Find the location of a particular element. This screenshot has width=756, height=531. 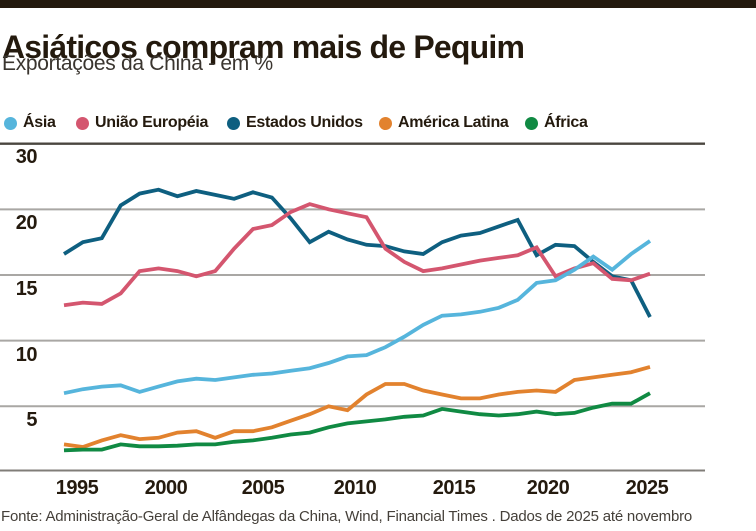

legend-item-estados-unidos: Estados Unidos is located at coordinates (295, 123).